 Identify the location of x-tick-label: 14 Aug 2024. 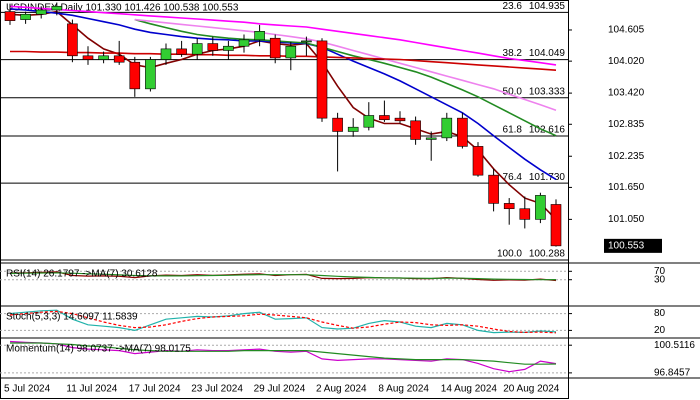
(469, 389).